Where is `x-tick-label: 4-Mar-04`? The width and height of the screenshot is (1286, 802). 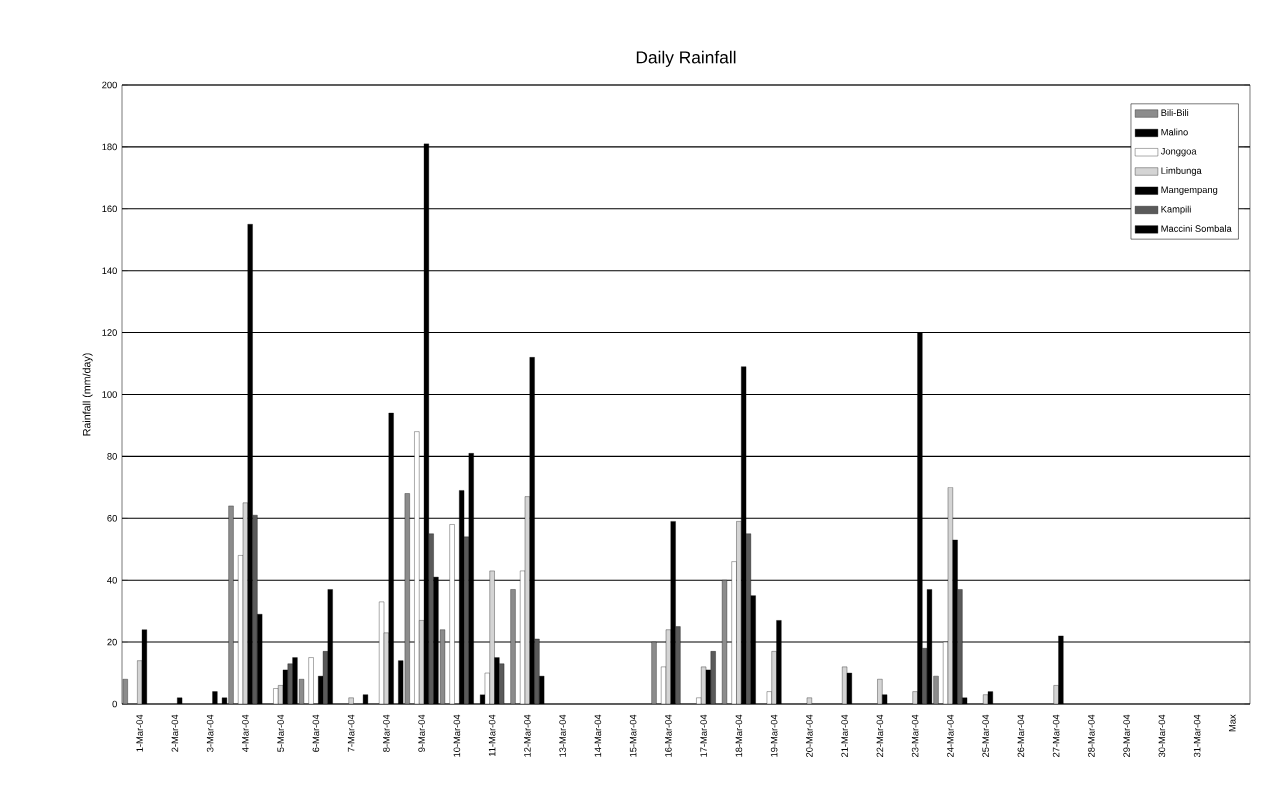 x-tick-label: 4-Mar-04 is located at coordinates (245, 733).